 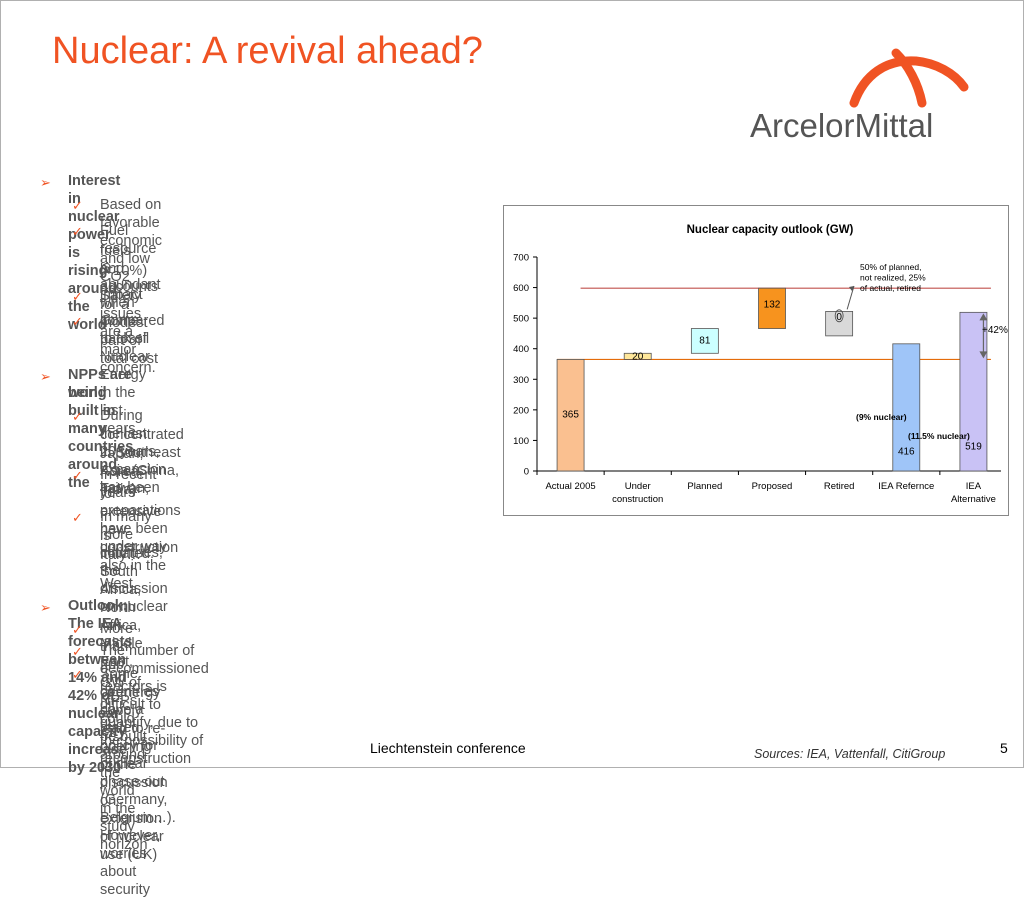 I want to click on annotation-arrow-line, so click(x=850, y=297).